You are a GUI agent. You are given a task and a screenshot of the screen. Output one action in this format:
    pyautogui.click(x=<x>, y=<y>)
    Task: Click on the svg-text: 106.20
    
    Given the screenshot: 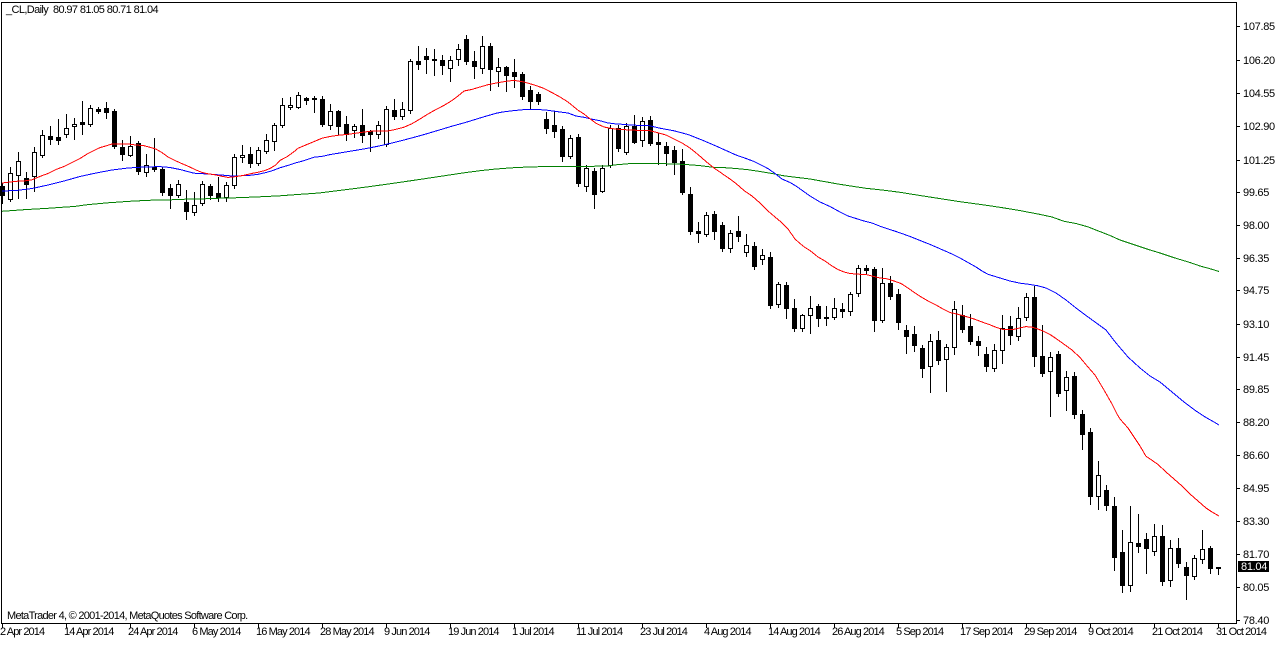 What is the action you would take?
    pyautogui.click(x=1259, y=61)
    